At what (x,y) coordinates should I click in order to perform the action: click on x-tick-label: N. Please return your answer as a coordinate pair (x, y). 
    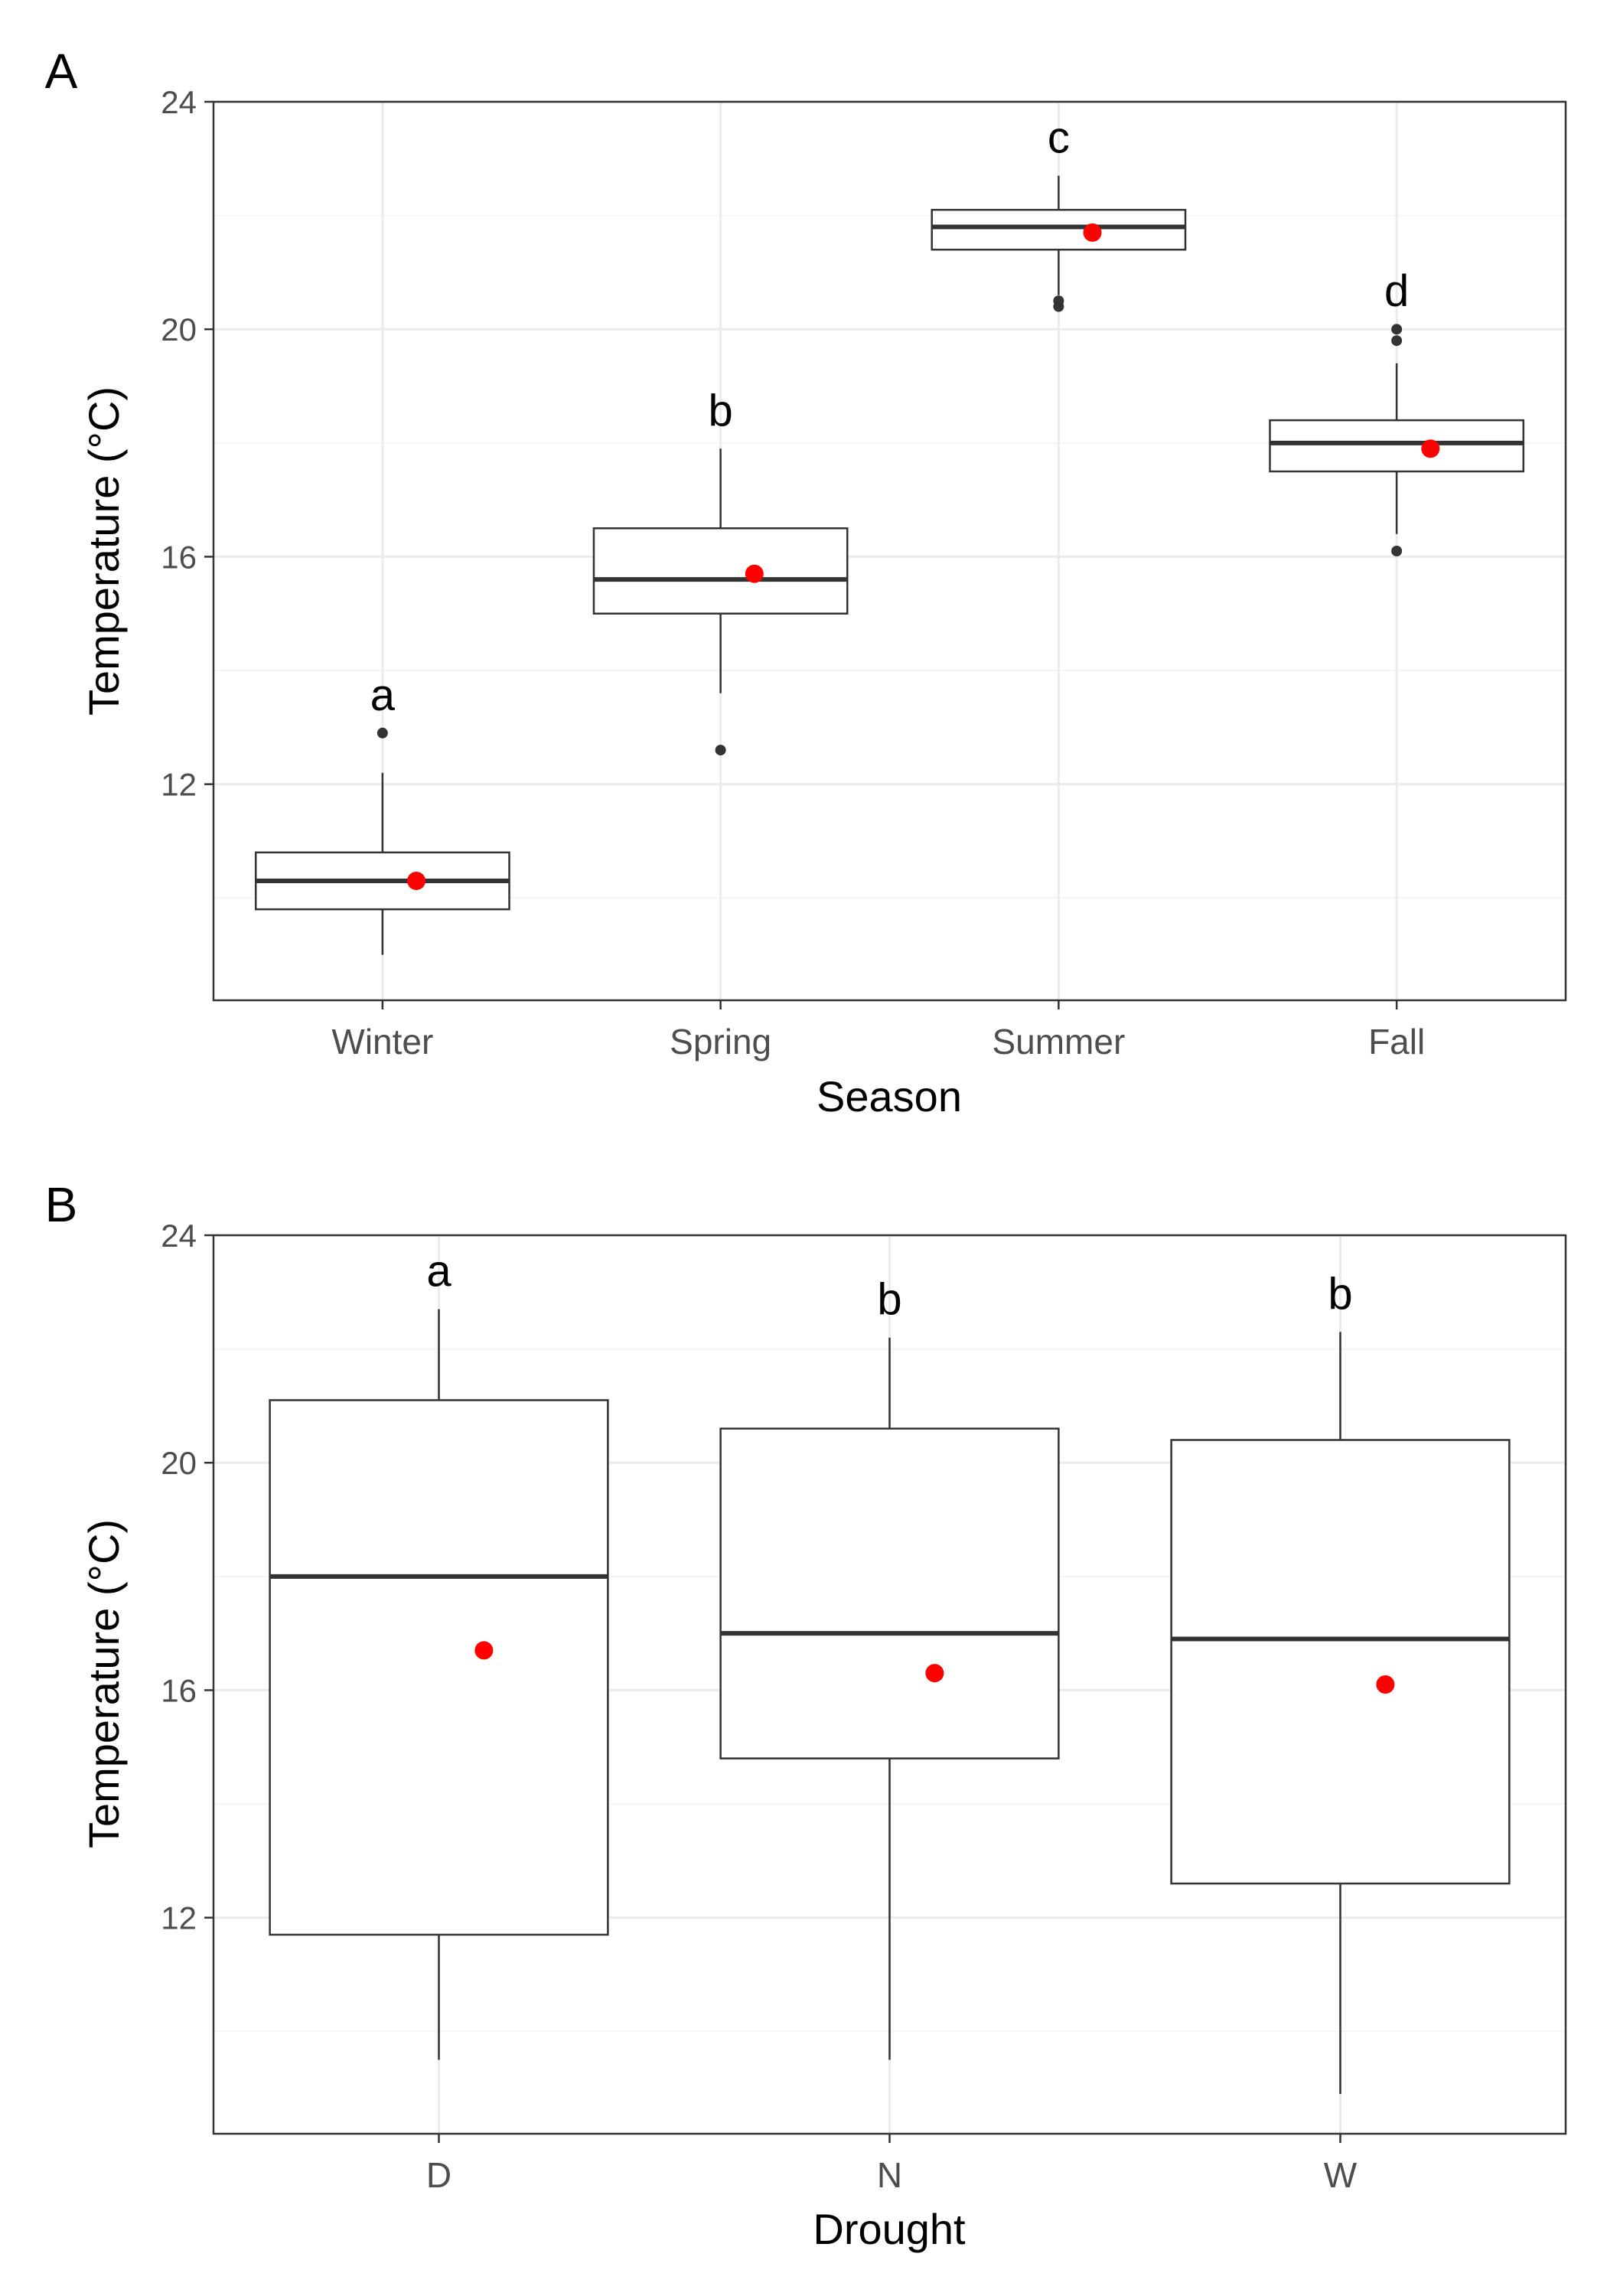
    Looking at the image, I should click on (890, 2175).